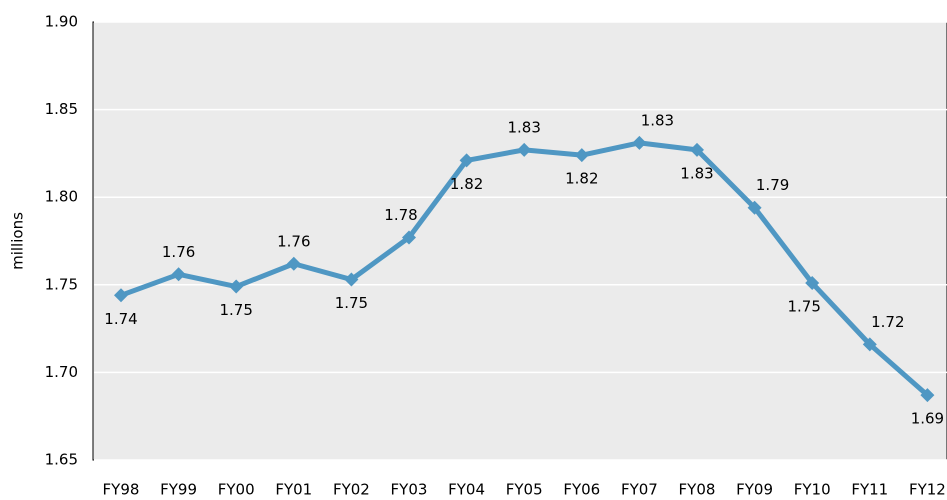 This screenshot has width=947, height=500. Describe the element at coordinates (61, 109) in the screenshot. I see `y-tick-label: 1.85` at that location.